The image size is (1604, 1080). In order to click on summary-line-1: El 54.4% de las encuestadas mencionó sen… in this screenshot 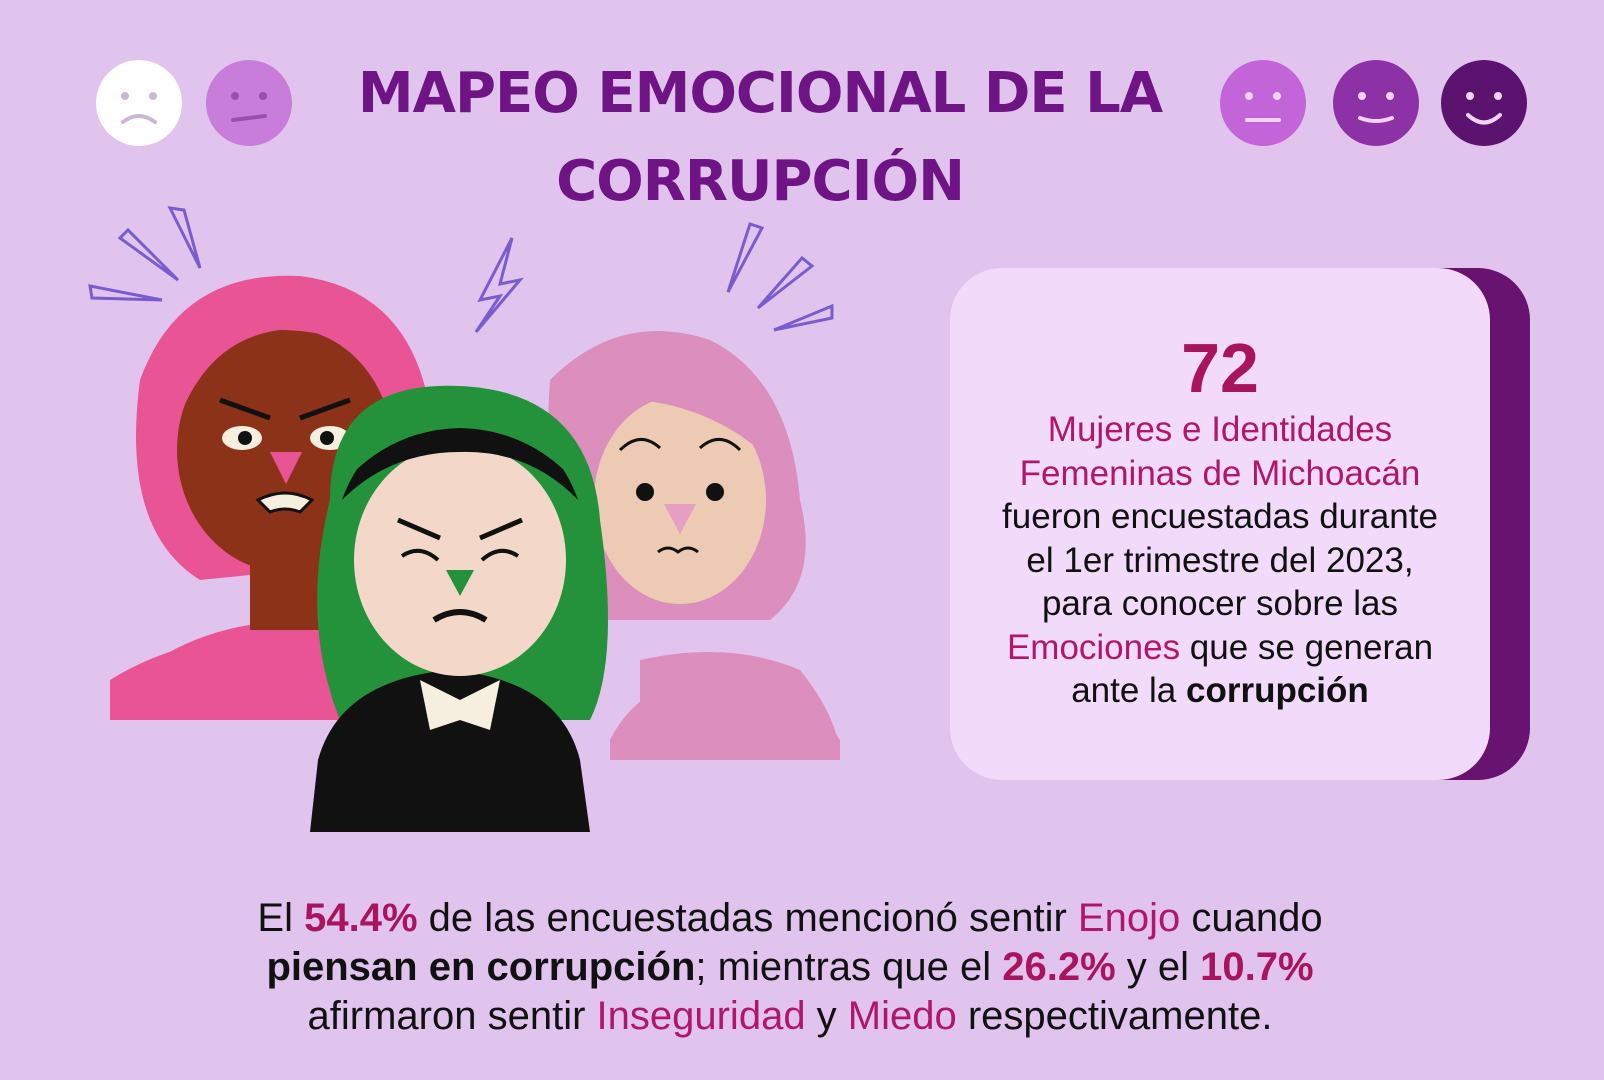, I will do `click(790, 918)`.